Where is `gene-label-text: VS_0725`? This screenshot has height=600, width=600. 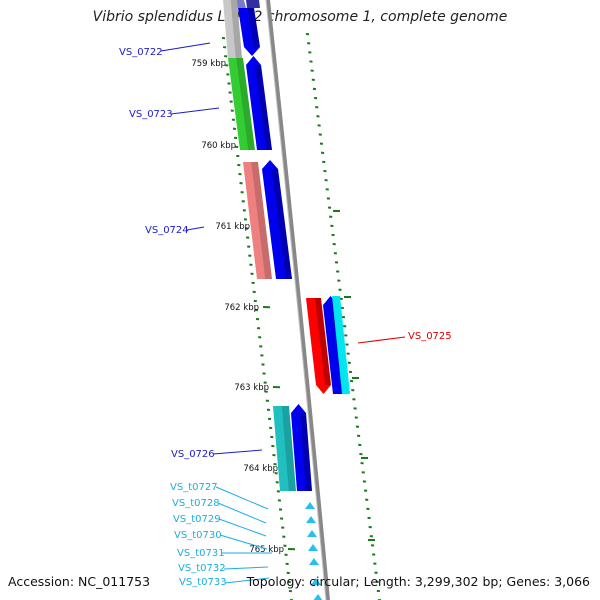 gene-label-text: VS_0725 is located at coordinates (430, 336).